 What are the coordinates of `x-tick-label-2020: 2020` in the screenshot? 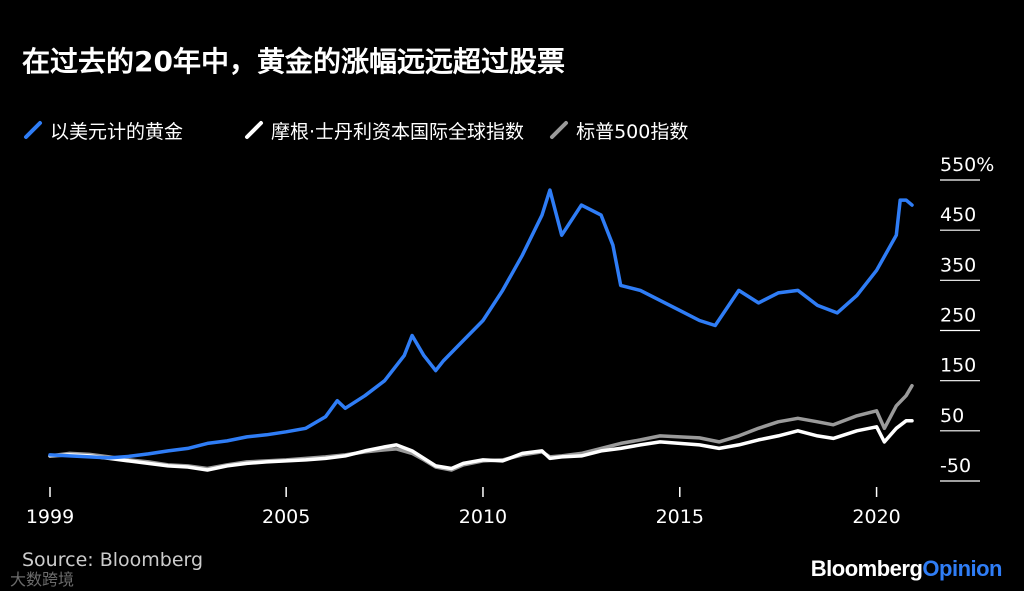 It's located at (876, 517).